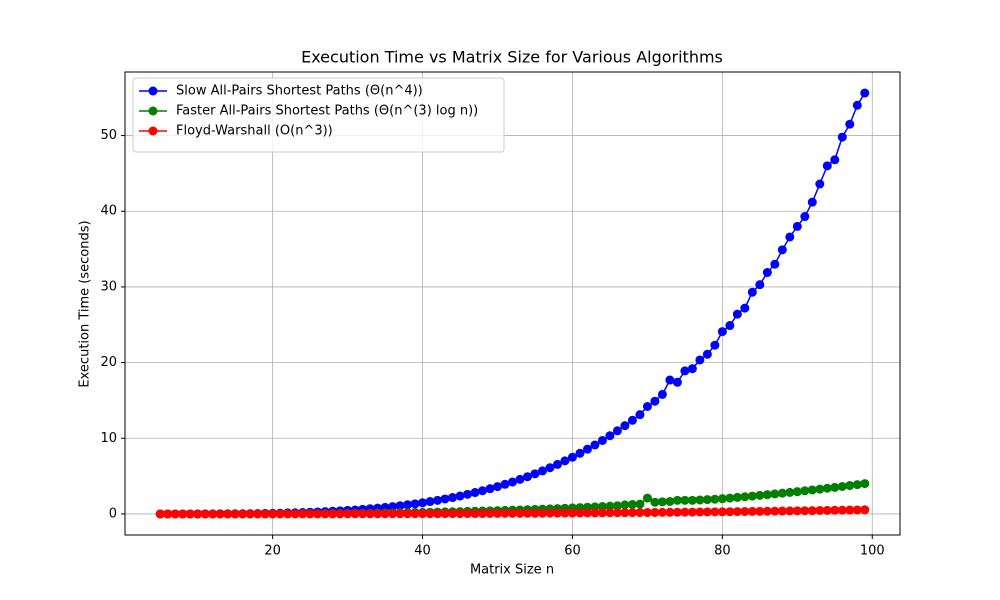  What do you see at coordinates (272, 551) in the screenshot?
I see `x-tick-label: 20` at bounding box center [272, 551].